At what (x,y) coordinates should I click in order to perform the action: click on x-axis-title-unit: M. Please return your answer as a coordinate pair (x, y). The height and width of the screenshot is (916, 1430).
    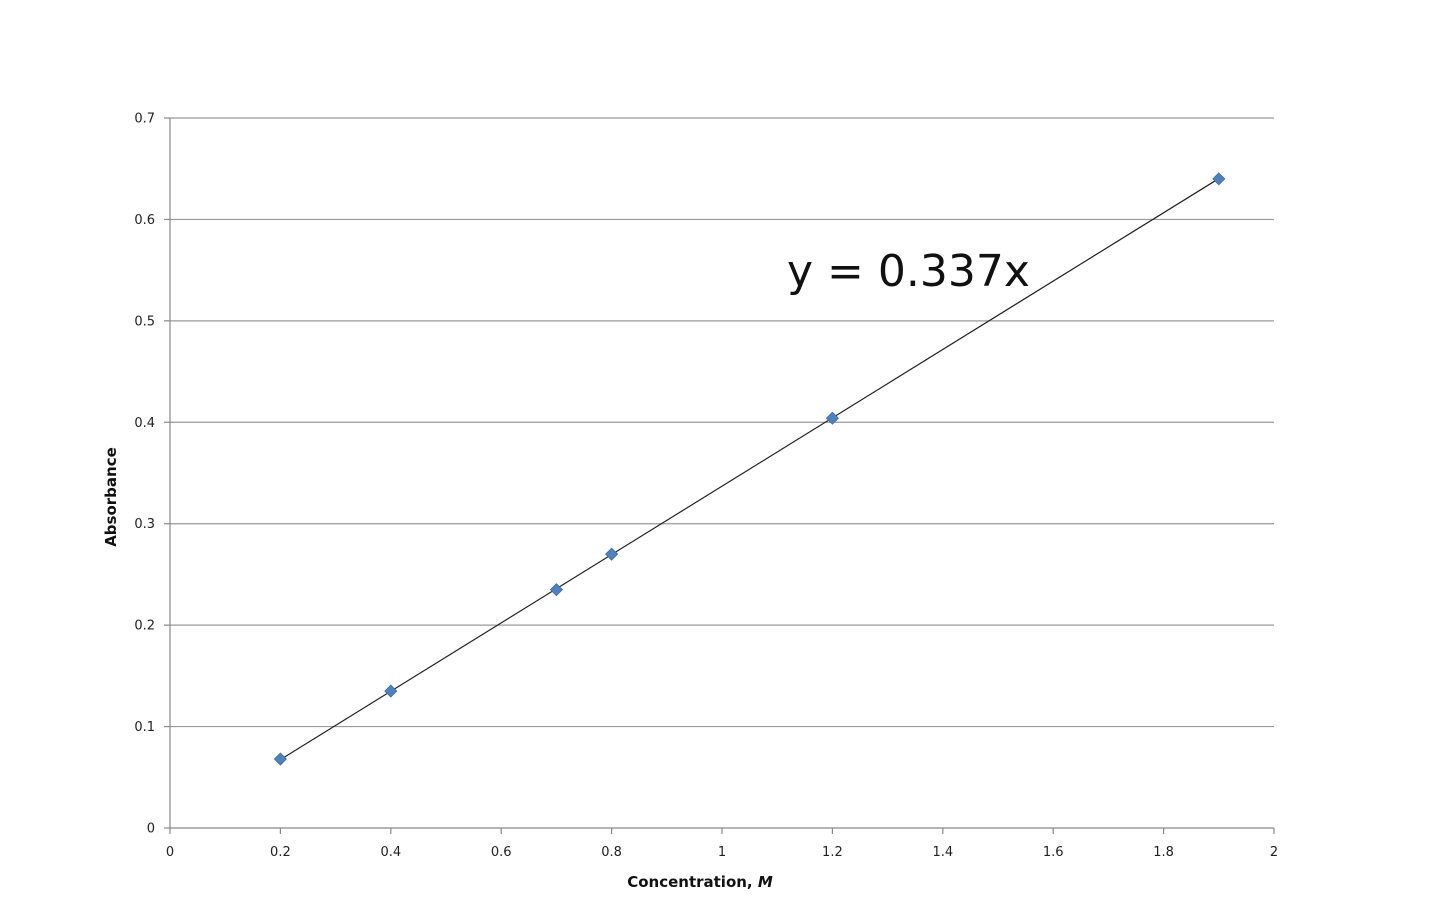
    Looking at the image, I should click on (765, 882).